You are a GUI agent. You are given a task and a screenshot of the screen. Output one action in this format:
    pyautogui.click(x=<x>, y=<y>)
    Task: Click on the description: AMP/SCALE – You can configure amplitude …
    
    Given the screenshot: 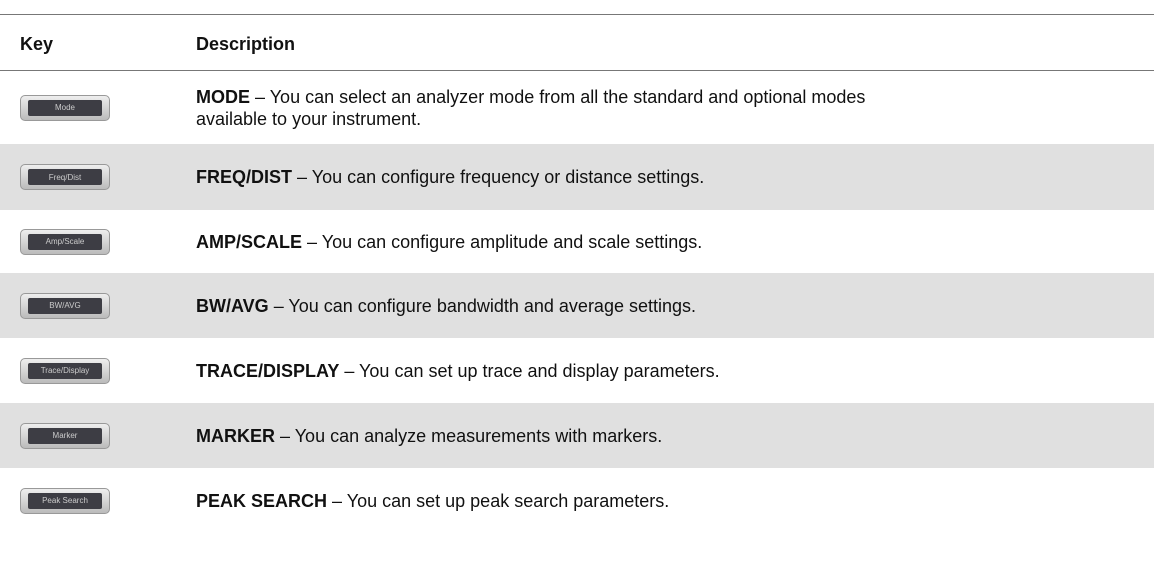 What is the action you would take?
    pyautogui.click(x=556, y=242)
    